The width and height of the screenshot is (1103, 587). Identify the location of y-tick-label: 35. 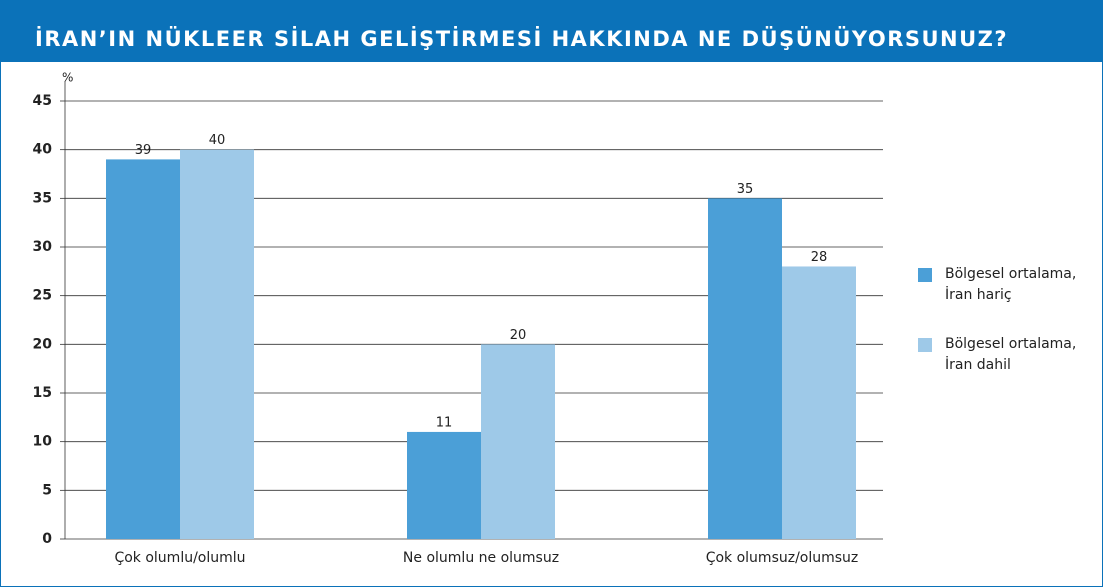
(42, 198).